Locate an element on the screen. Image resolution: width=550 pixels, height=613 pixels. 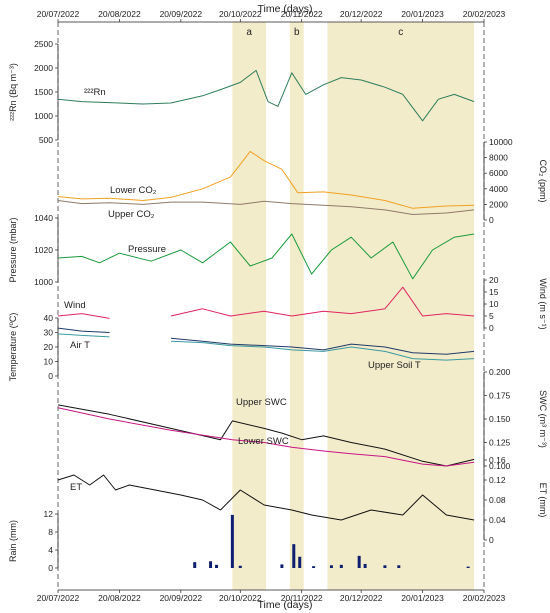
et-y-tick-label: 0 is located at coordinates (491, 540).